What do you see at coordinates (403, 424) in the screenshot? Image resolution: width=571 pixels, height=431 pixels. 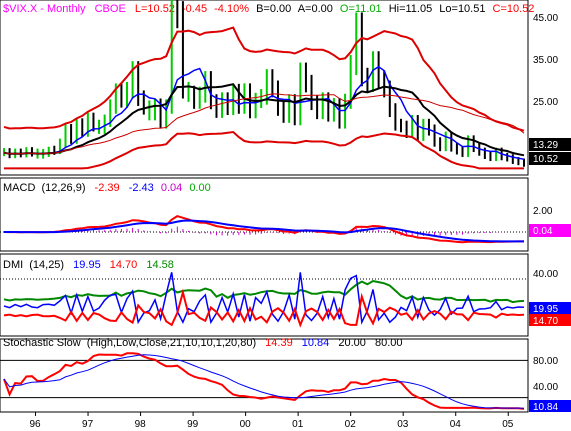 I see `x-tick-label: 03` at bounding box center [403, 424].